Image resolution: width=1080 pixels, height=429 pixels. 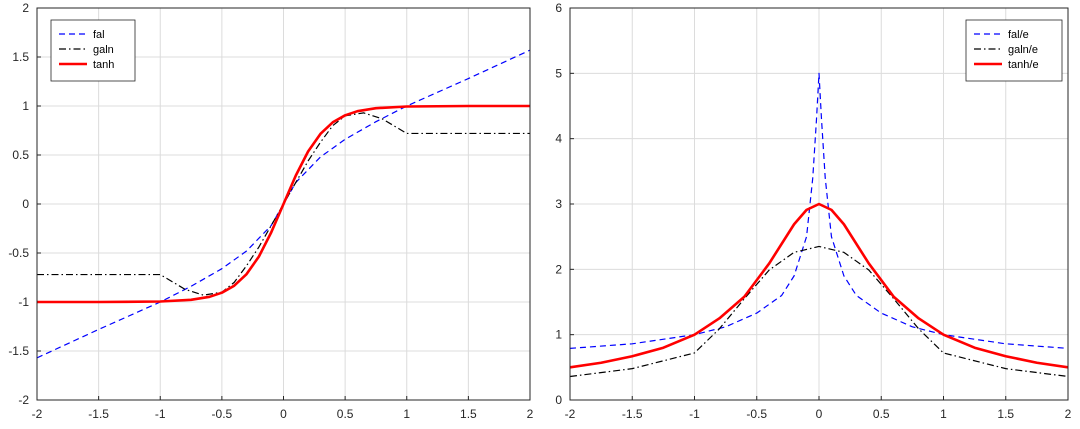 I want to click on legend: fal galn tanh, so click(x=93, y=50).